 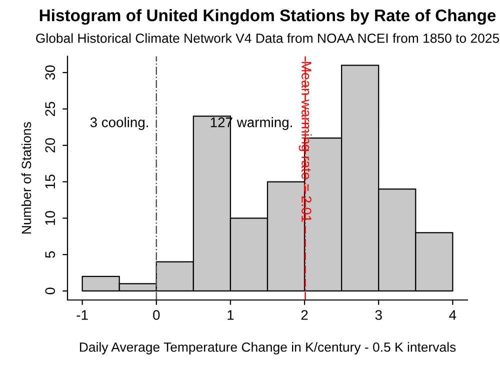 What do you see at coordinates (50, 181) in the screenshot?
I see `y-tick-label: 15` at bounding box center [50, 181].